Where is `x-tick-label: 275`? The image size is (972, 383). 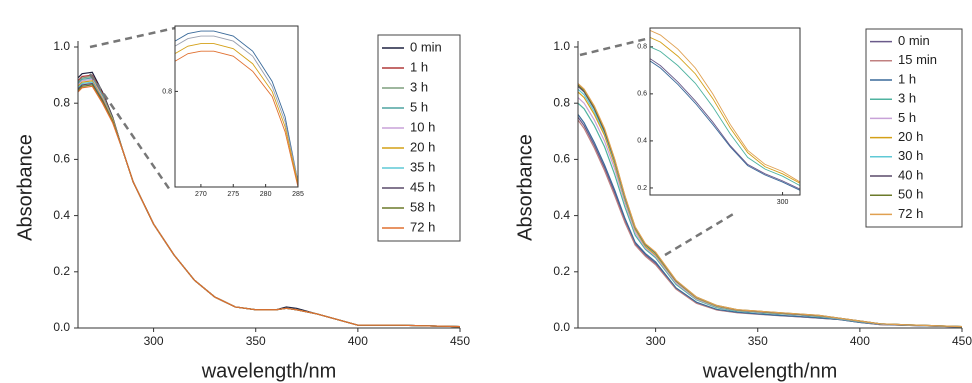
x-tick-label: 275 is located at coordinates (233, 194).